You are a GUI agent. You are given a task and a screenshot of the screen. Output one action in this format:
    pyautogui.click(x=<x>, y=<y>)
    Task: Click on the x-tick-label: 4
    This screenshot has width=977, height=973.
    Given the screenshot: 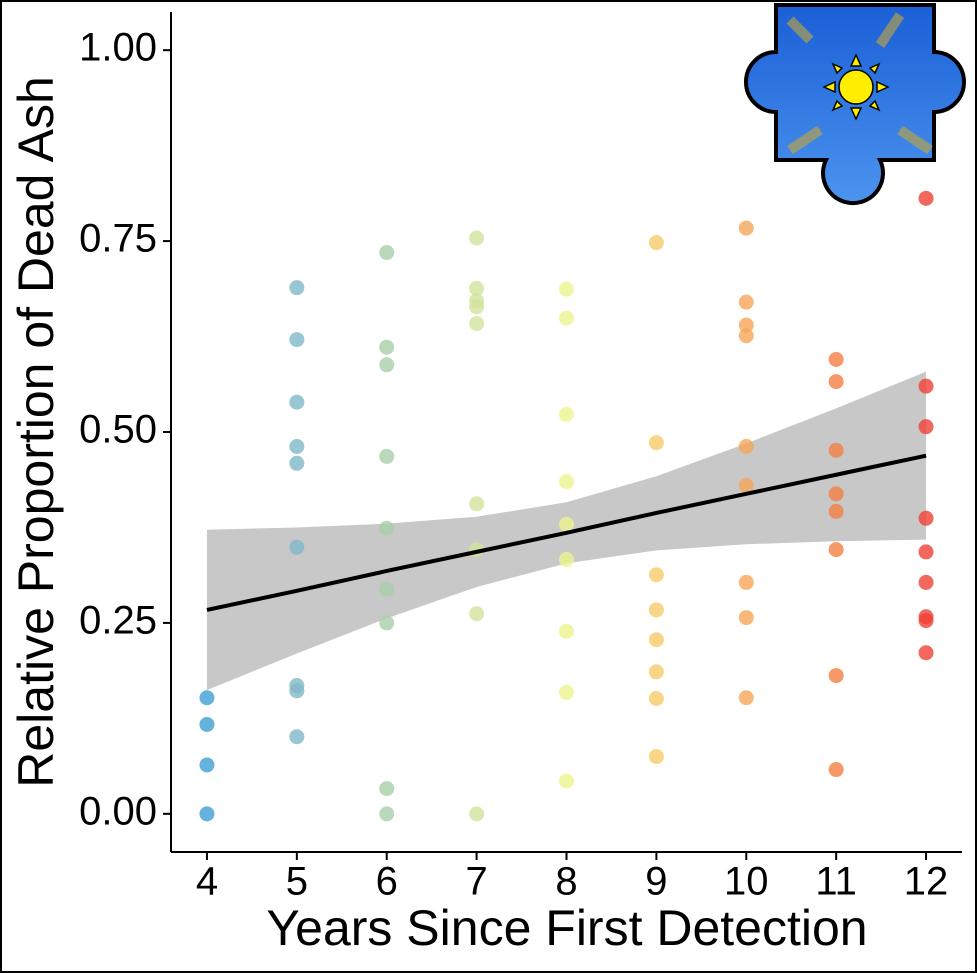 What is the action you would take?
    pyautogui.click(x=207, y=882)
    